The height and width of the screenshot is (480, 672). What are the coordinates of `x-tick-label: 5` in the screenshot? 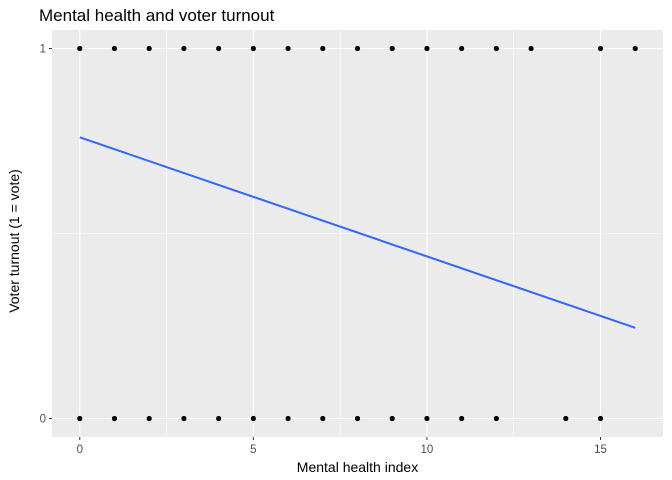 It's located at (253, 450).